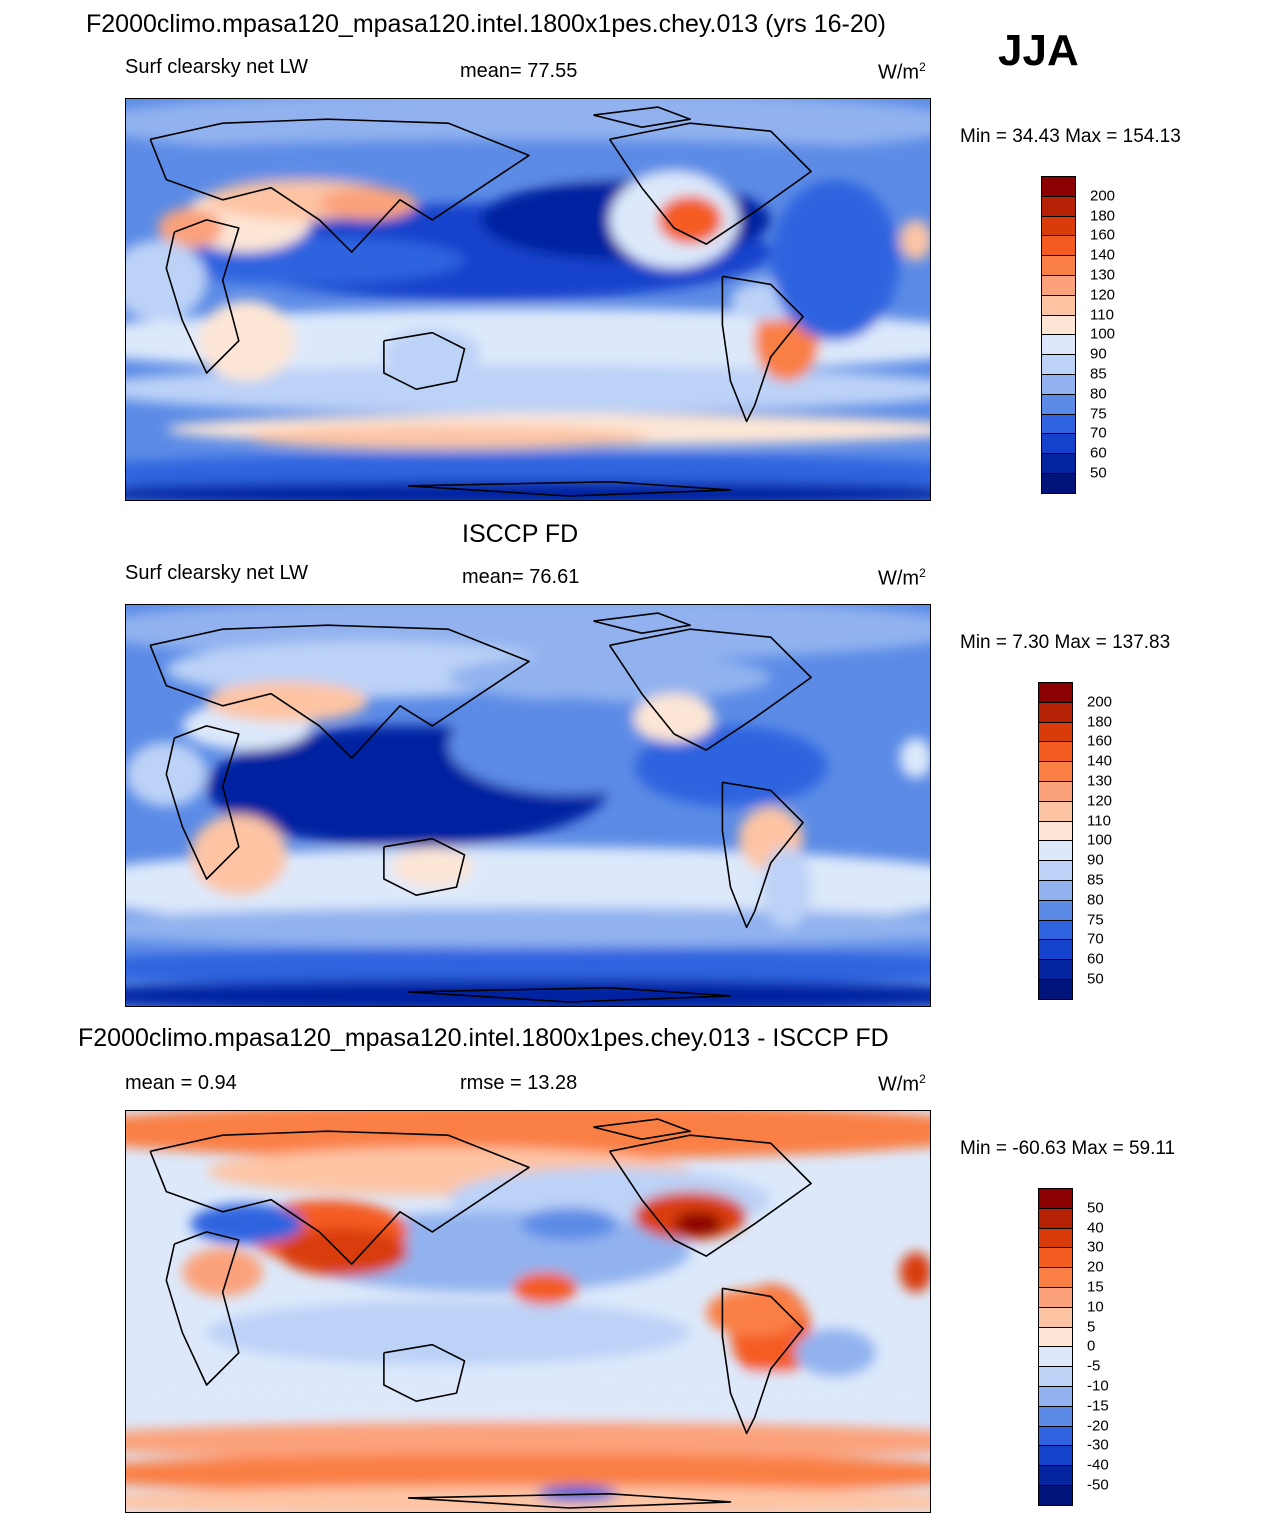 This screenshot has height=1519, width=1285. Describe the element at coordinates (1103, 255) in the screenshot. I see `colorbar-label: 140` at that location.